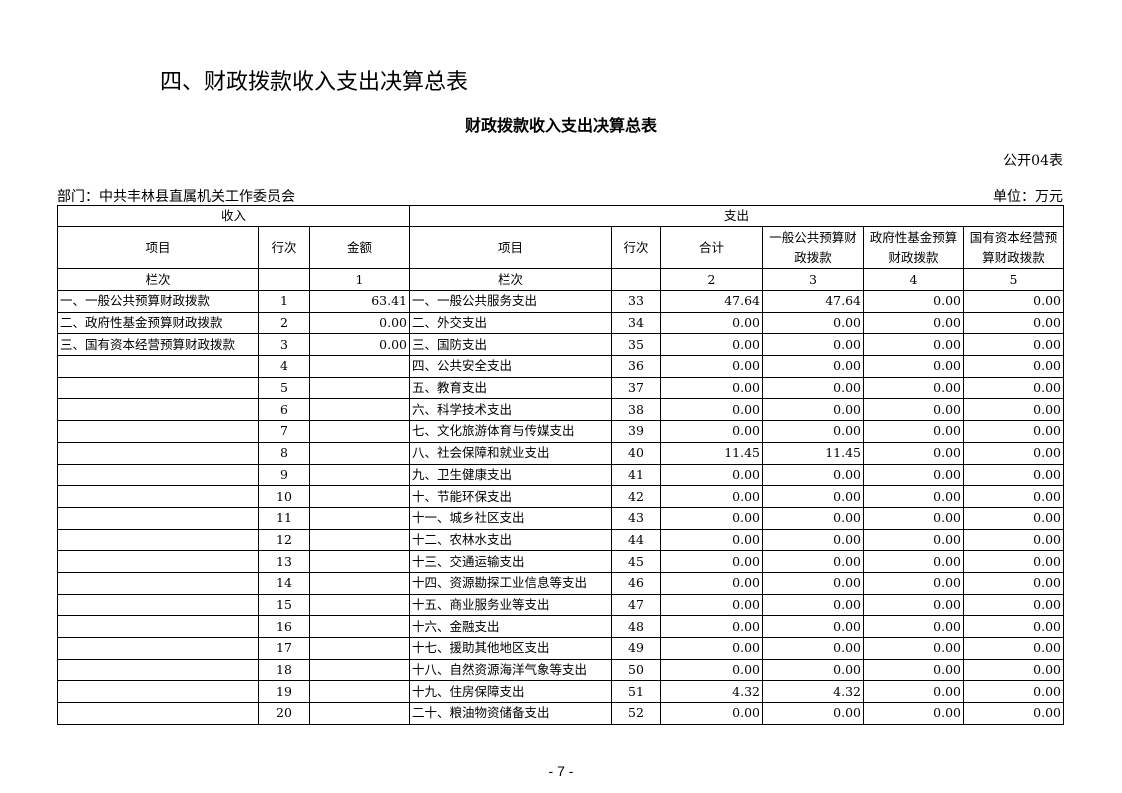 The image size is (1122, 793). Describe the element at coordinates (636, 561) in the screenshot. I see `cell-ex-no: 45` at that location.